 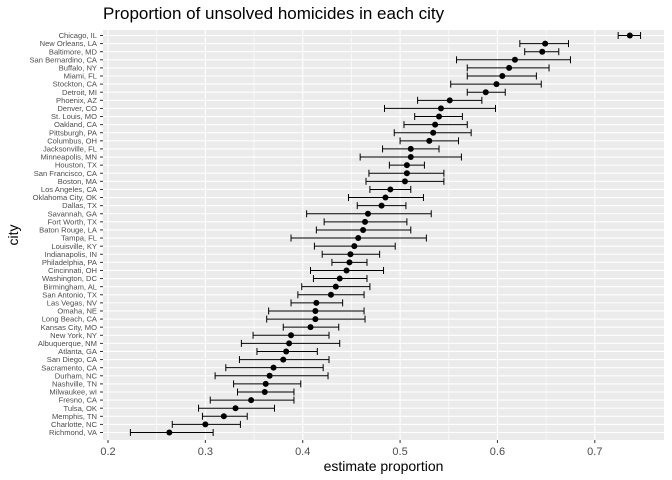 I want to click on y-tick-label: Durham, NC, so click(x=76, y=375).